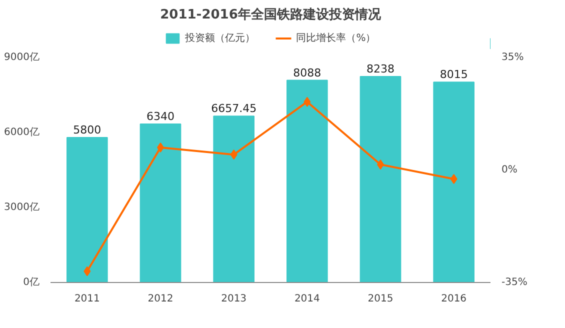 The image size is (565, 328). Describe the element at coordinates (160, 116) in the screenshot. I see `data-label: 6340` at that location.